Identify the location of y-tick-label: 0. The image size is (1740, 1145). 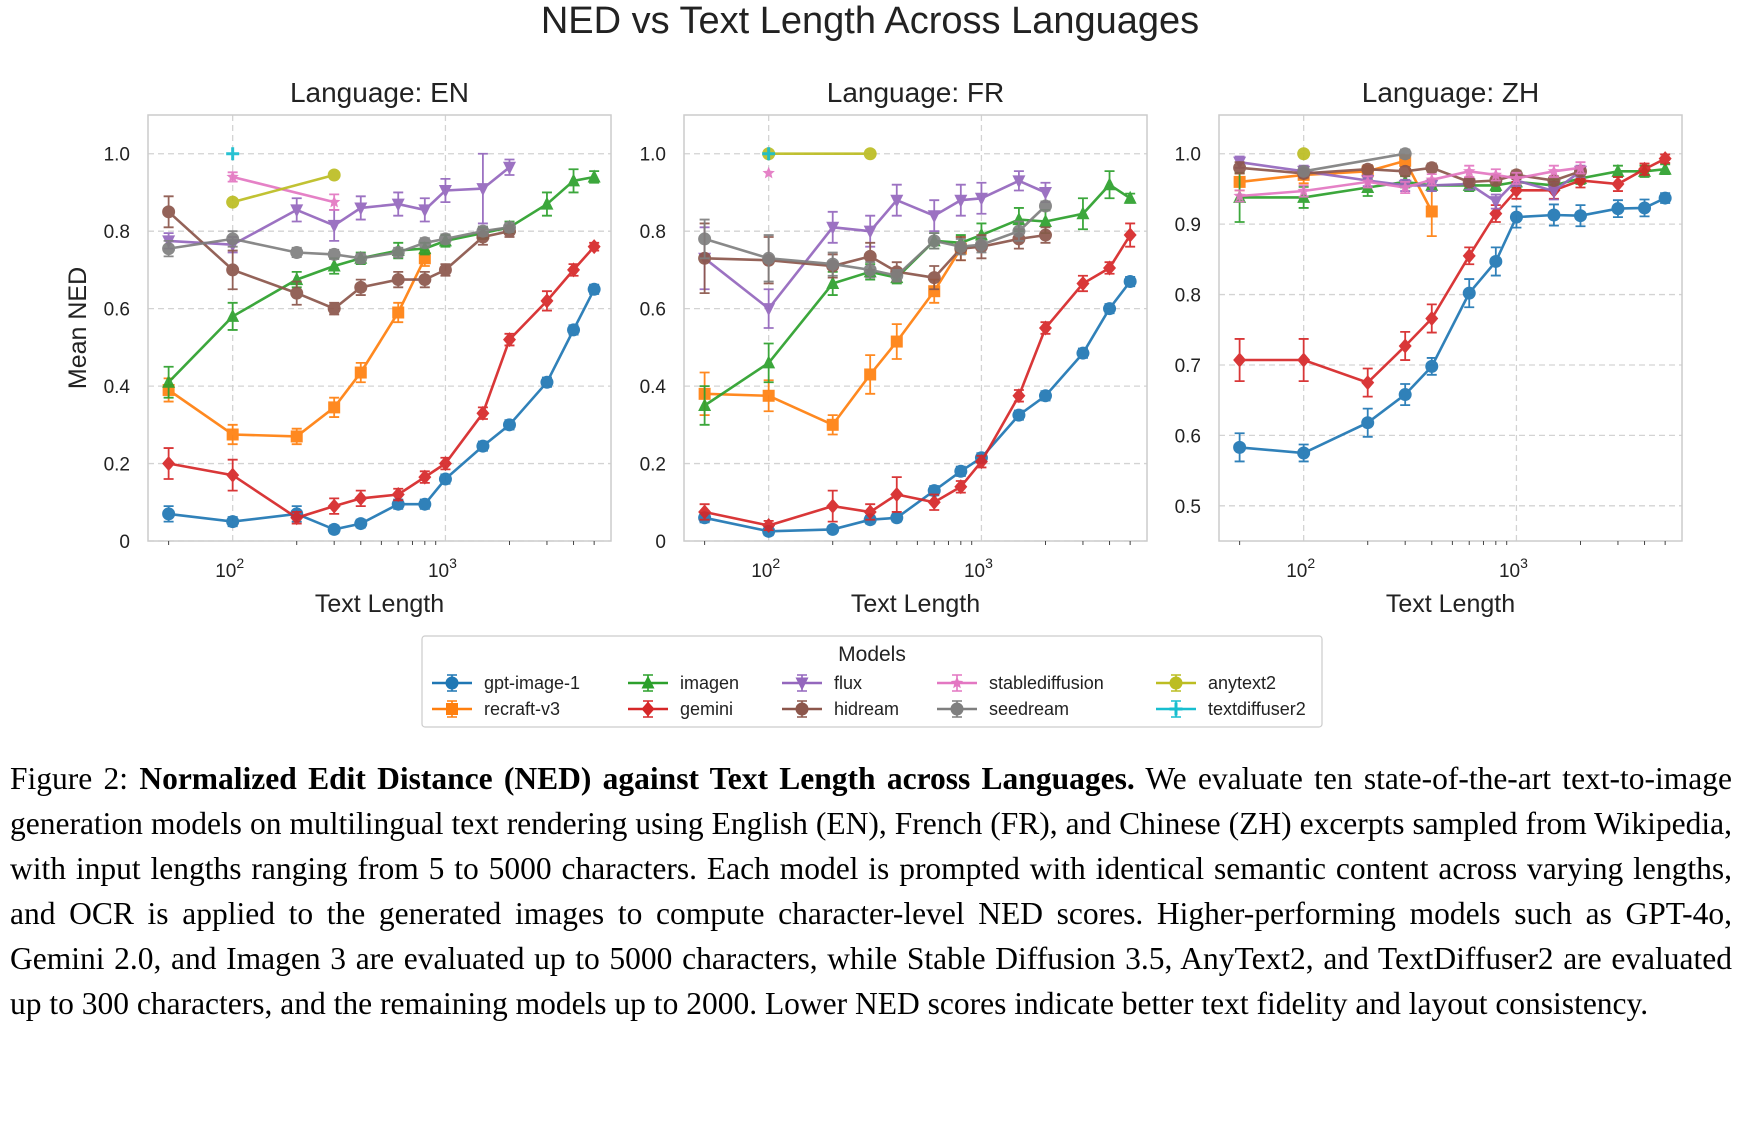
(124, 542).